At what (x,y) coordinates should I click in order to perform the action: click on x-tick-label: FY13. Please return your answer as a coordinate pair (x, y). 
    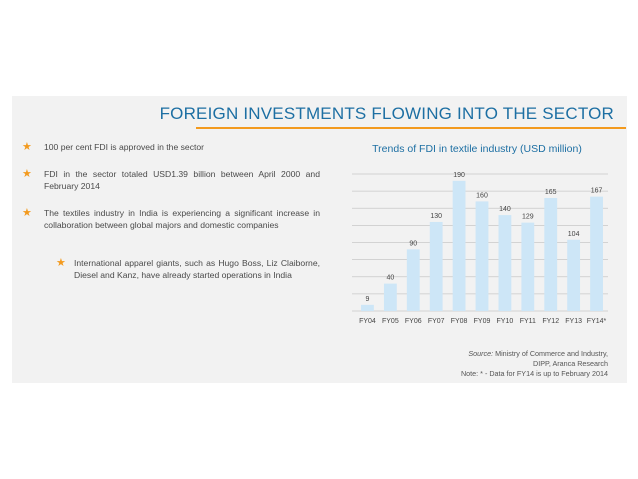
    Looking at the image, I should click on (573, 321).